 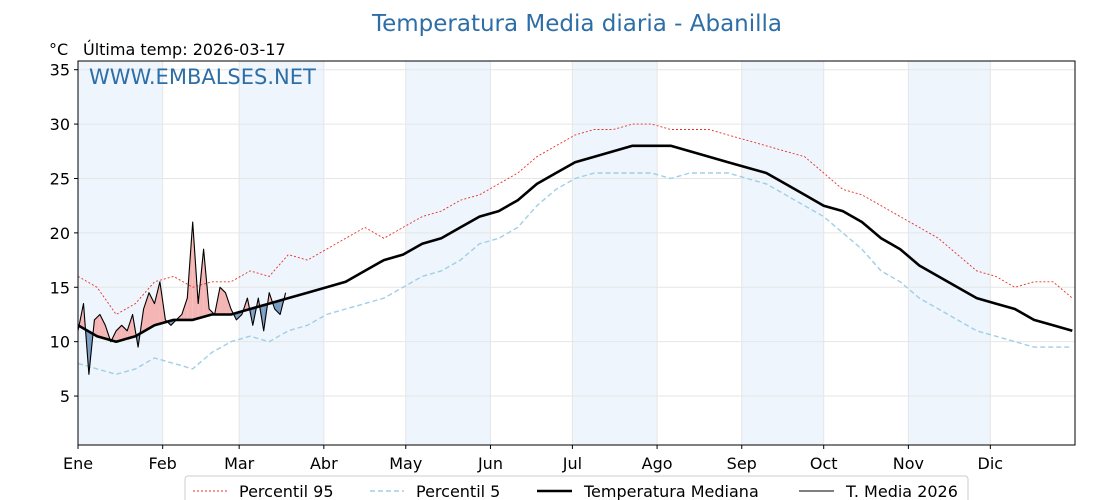 I want to click on x-tick-label-mar: Mar, so click(x=239, y=463).